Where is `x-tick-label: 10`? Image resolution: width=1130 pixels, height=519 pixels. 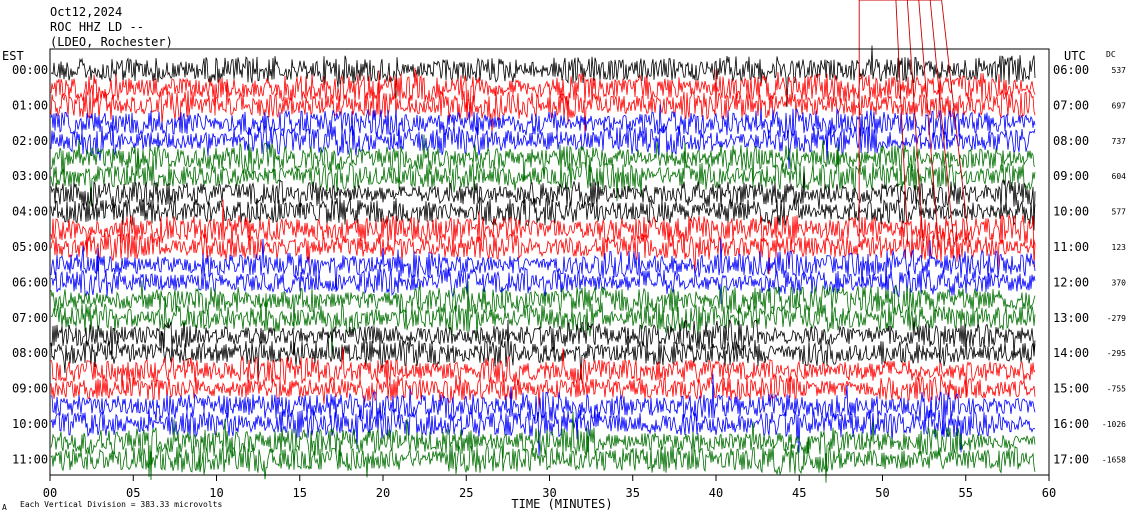 x-tick-label: 10 is located at coordinates (216, 493).